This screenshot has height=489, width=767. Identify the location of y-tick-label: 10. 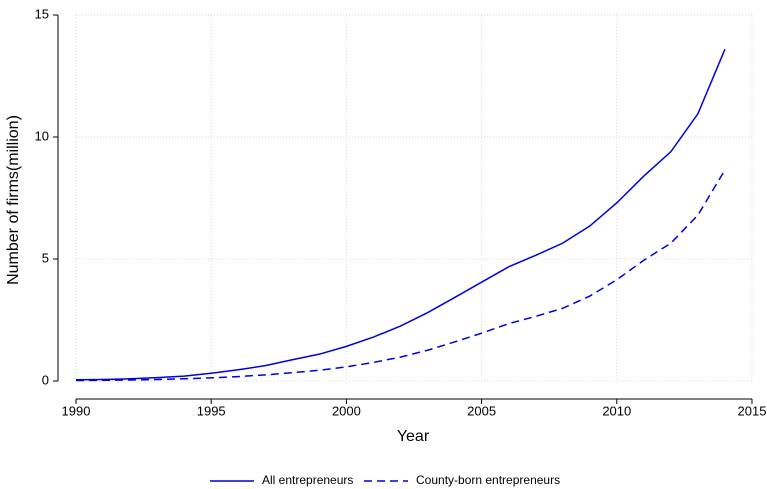
(42, 135).